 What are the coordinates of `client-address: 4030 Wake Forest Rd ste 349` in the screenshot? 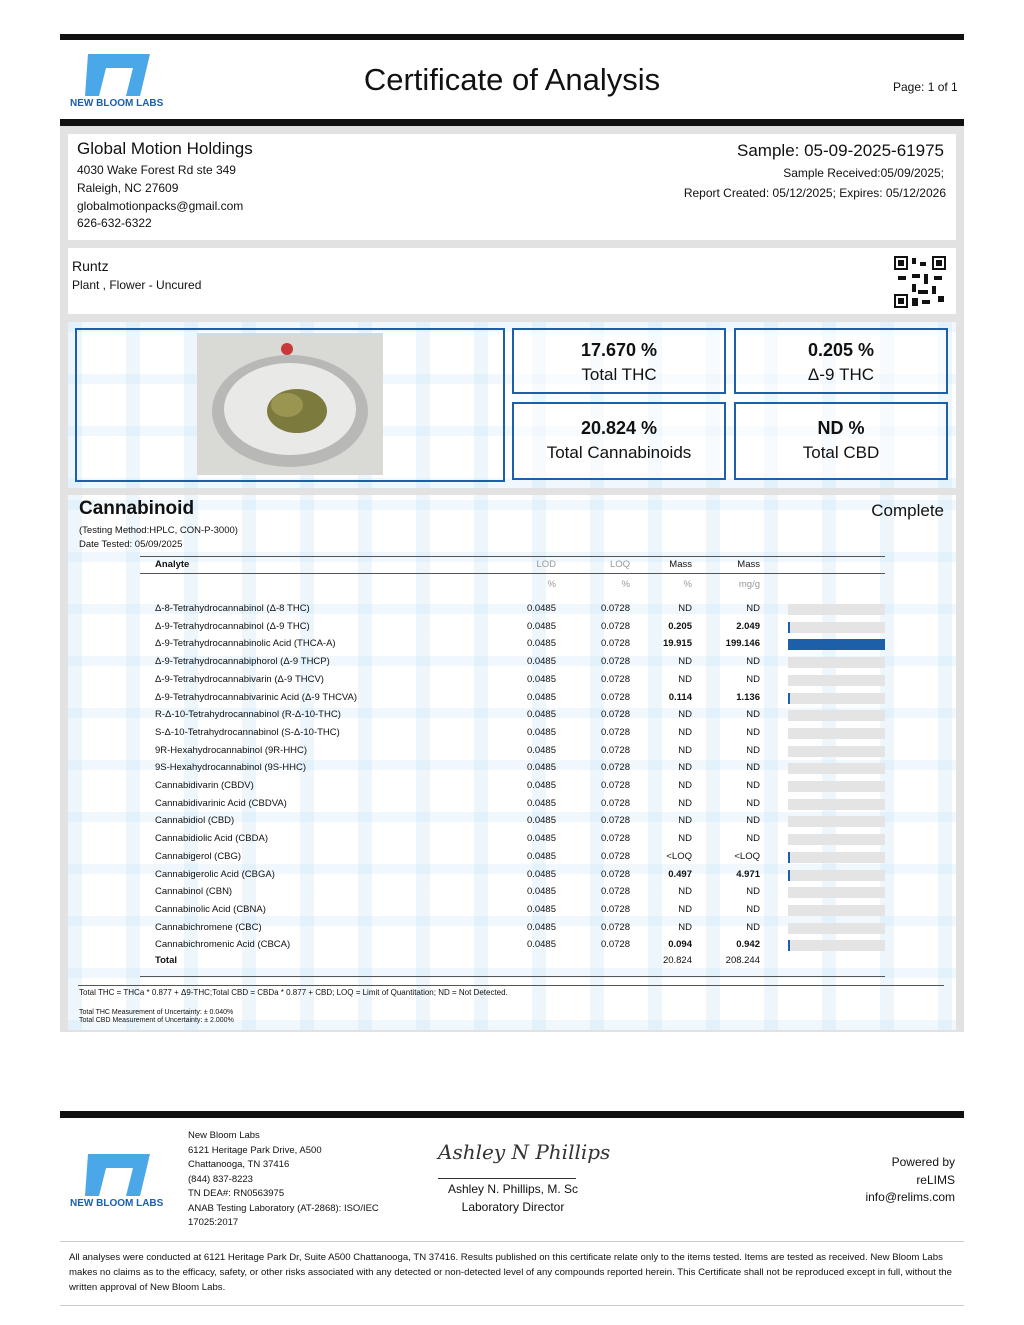 It's located at (156, 170).